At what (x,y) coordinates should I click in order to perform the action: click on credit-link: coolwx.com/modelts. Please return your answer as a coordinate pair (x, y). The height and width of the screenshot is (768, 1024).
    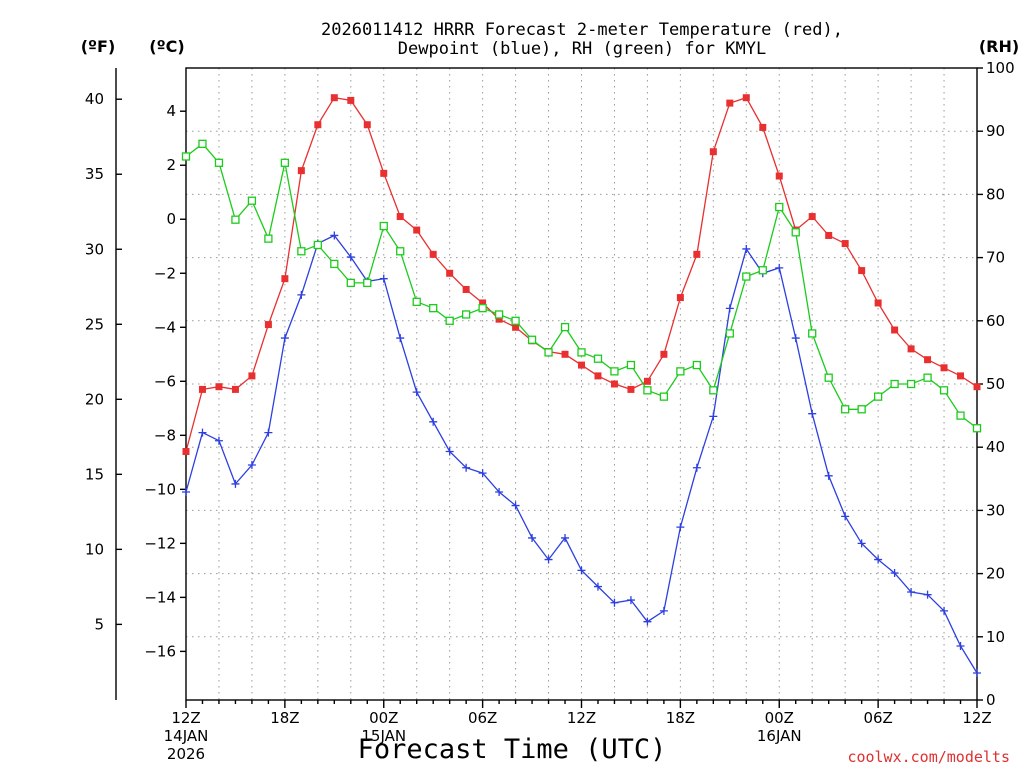
    Looking at the image, I should click on (928, 757).